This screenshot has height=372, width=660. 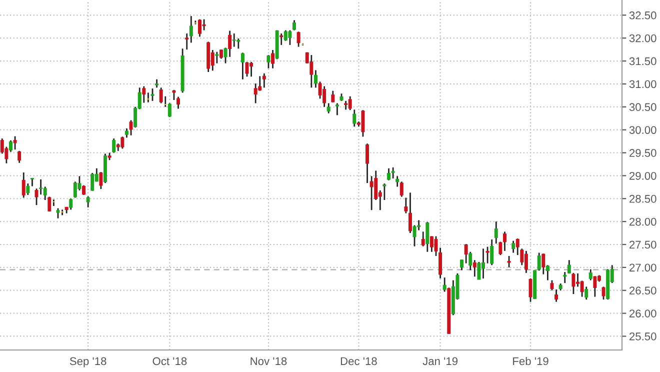 What do you see at coordinates (642, 84) in the screenshot?
I see `y-tick-label: 31.00` at bounding box center [642, 84].